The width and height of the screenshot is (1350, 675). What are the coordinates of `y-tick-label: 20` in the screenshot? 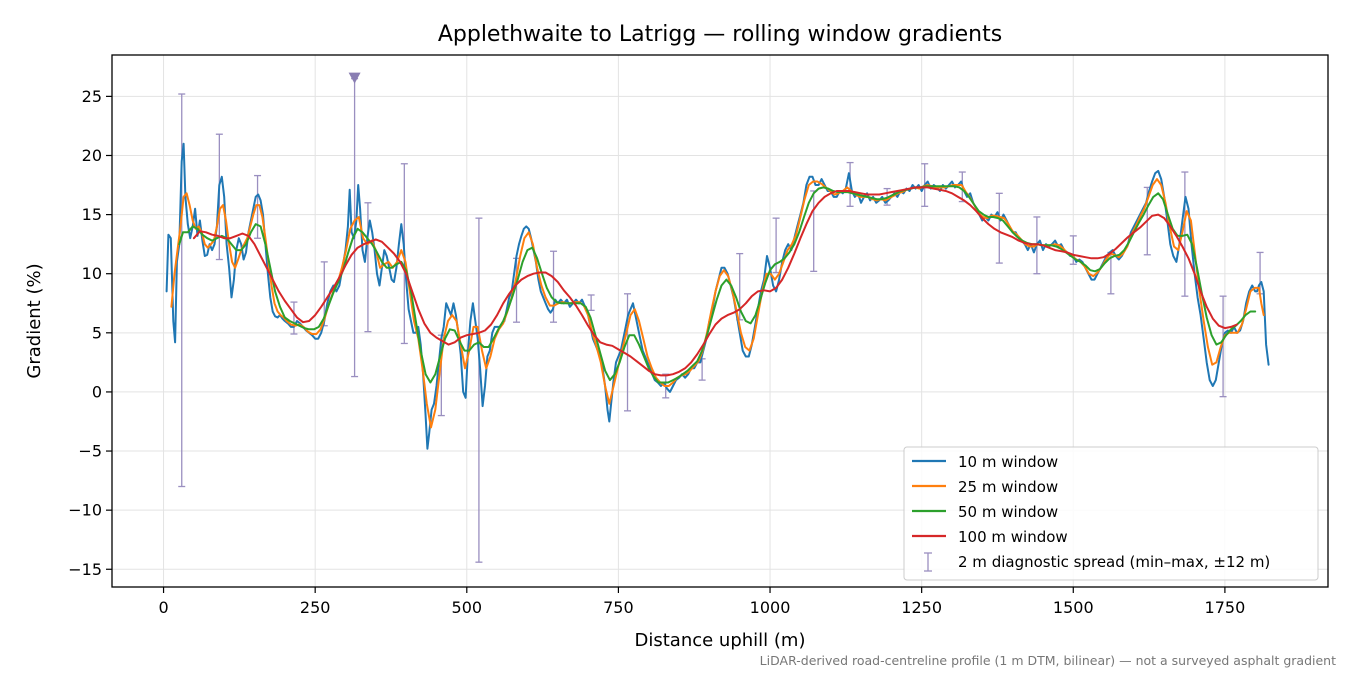 It's located at (92, 155).